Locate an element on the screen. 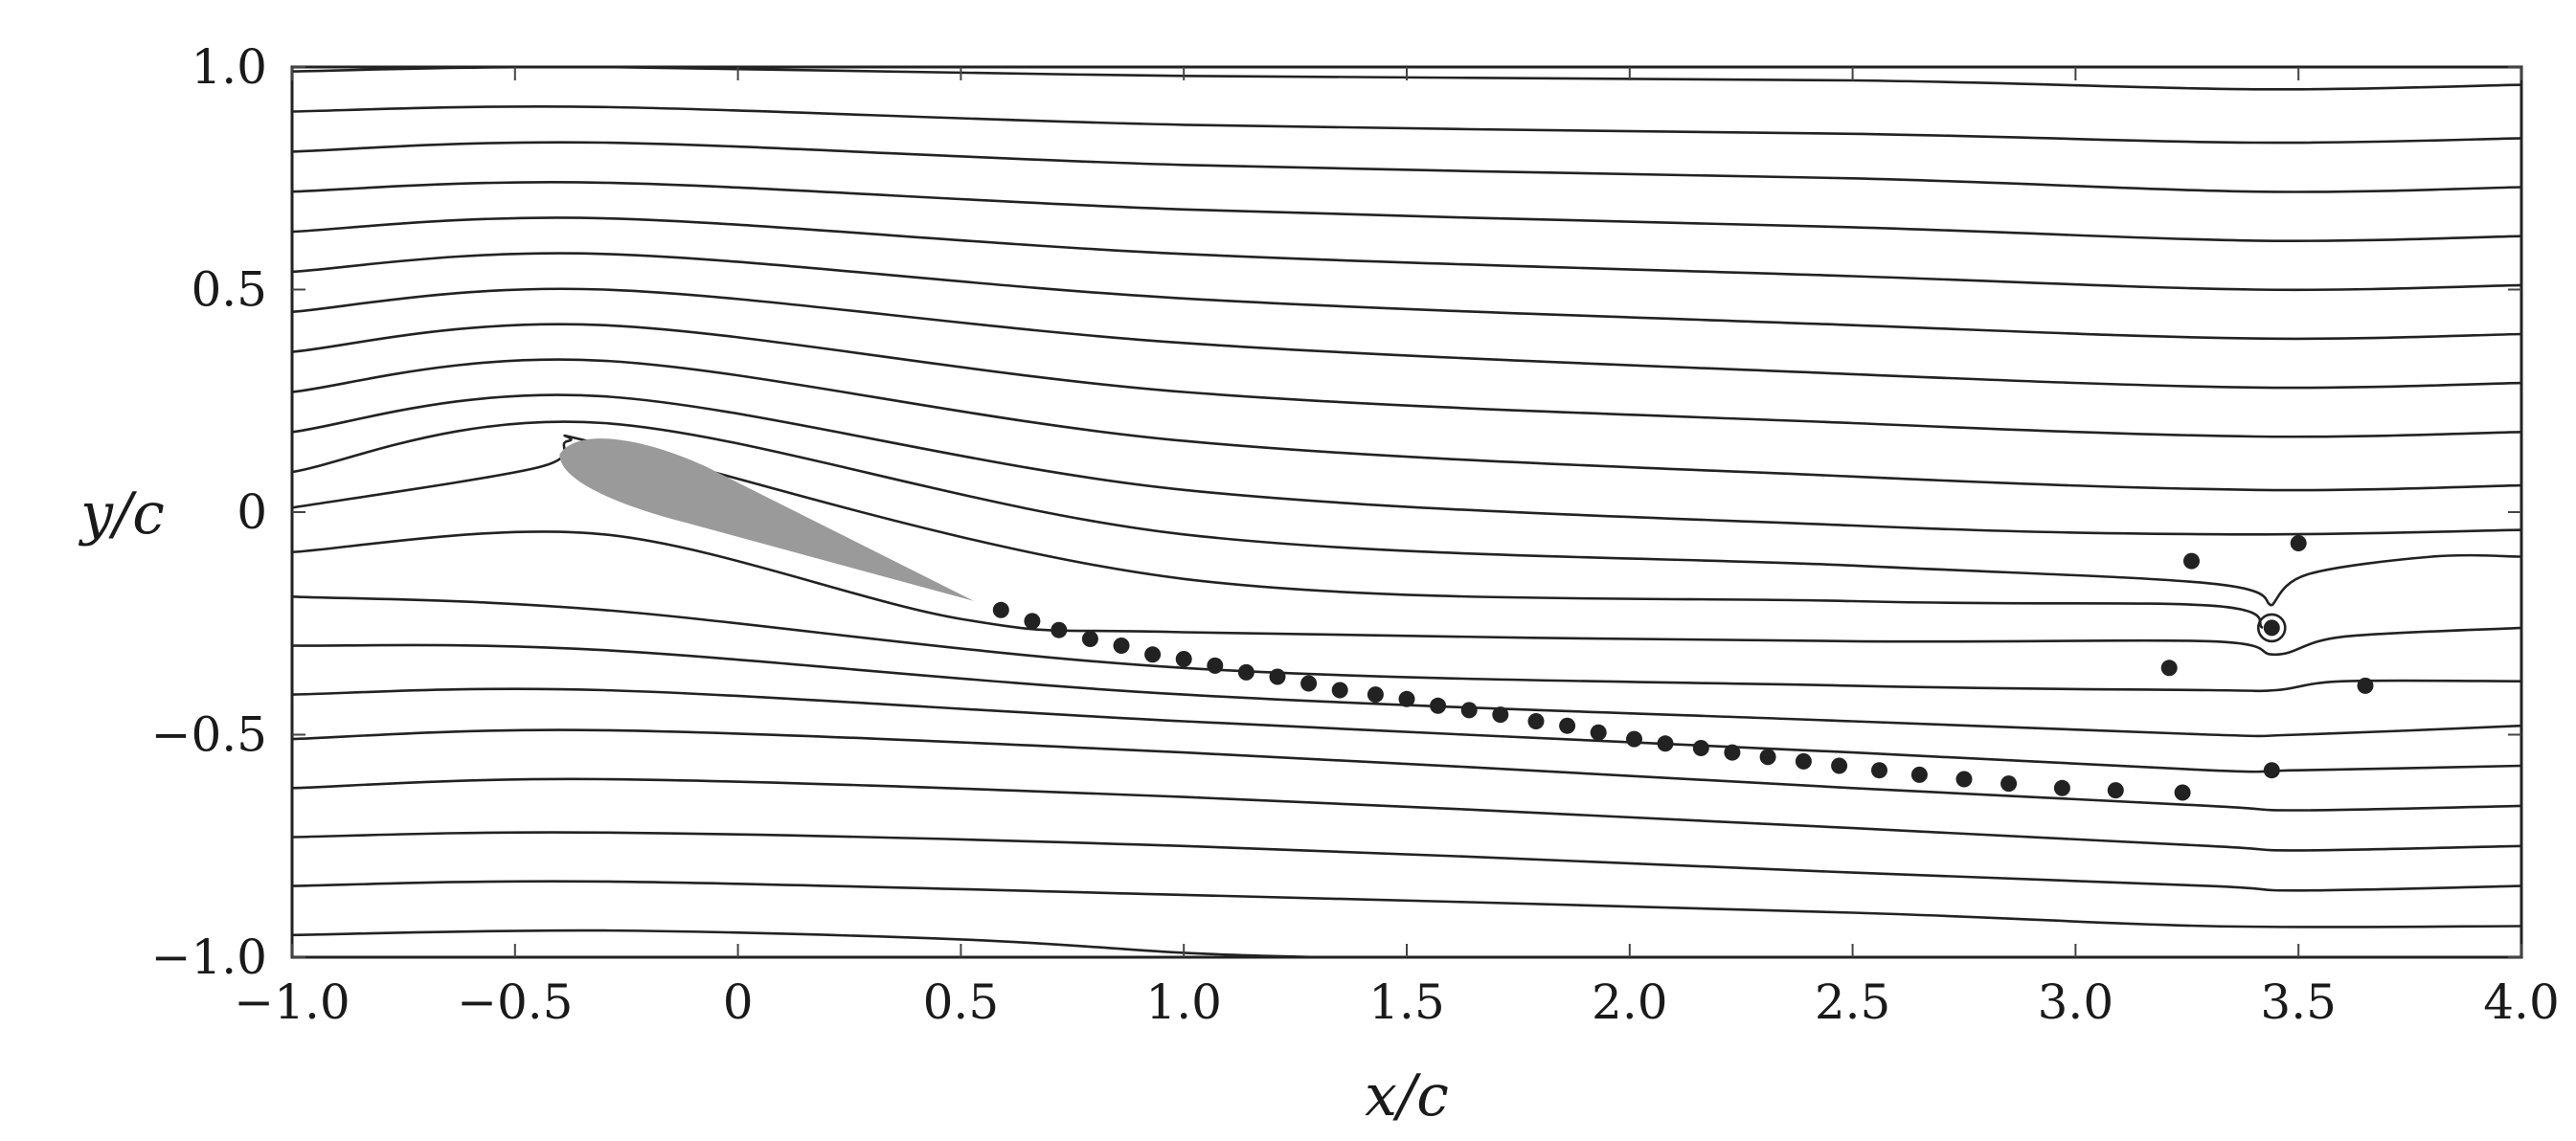 The height and width of the screenshot is (1141, 2576). y-tick-label: 0.5 is located at coordinates (229, 290).